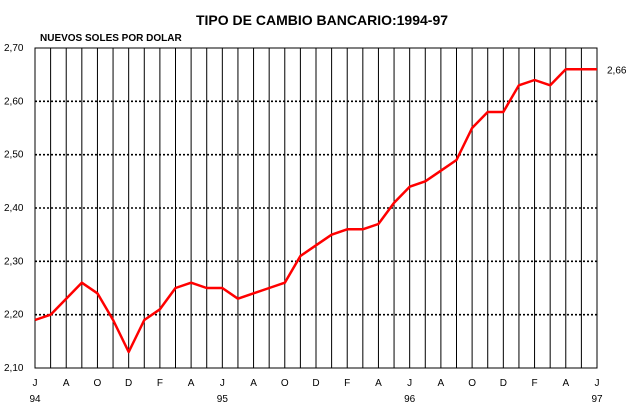  Describe the element at coordinates (14, 48) in the screenshot. I see `y-tick-label: 2,70` at that location.